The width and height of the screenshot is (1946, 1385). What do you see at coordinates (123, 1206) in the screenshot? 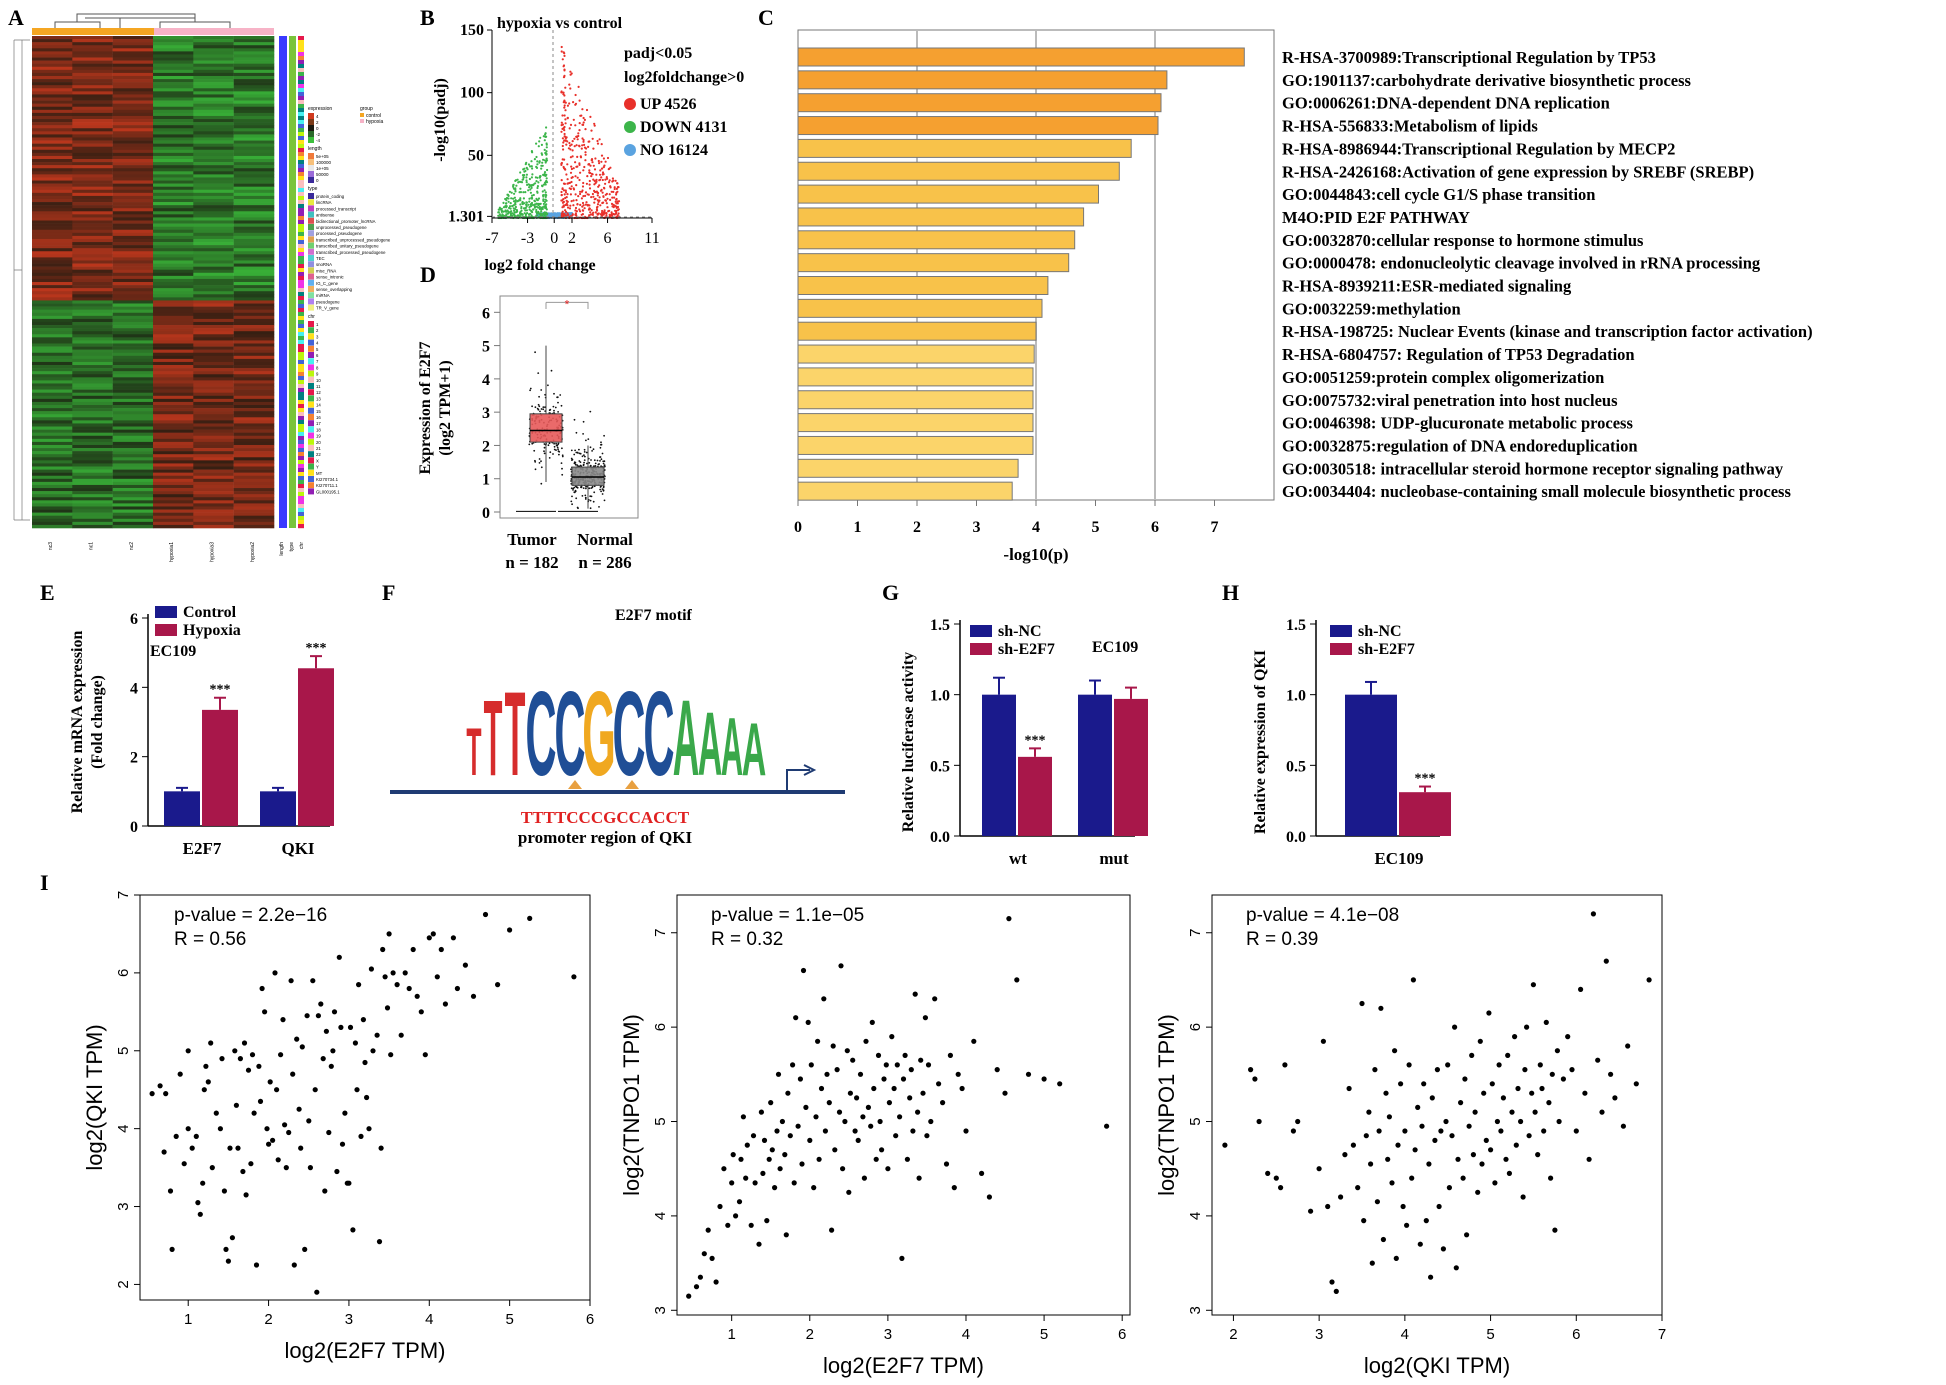
I see `scatter-y-tick-label: 3` at bounding box center [123, 1206].